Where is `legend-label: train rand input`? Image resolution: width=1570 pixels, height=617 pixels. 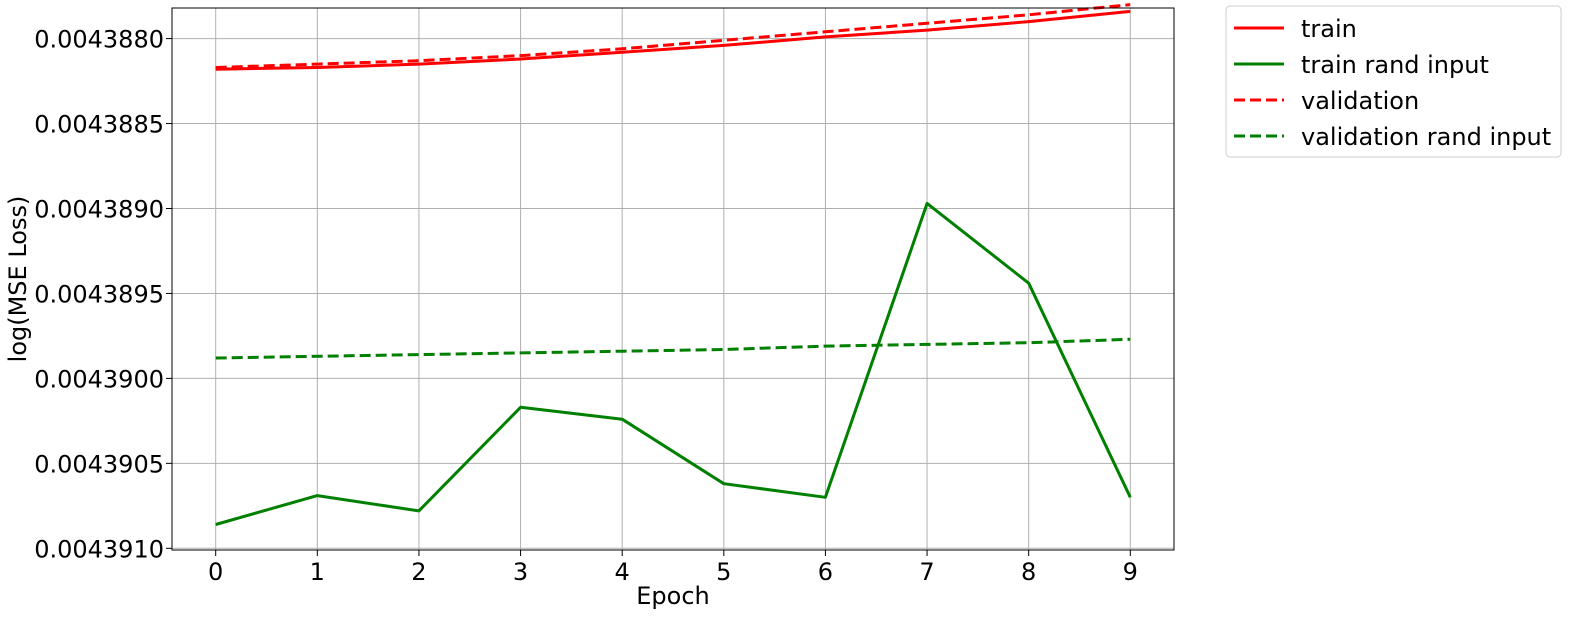
legend-label: train rand input is located at coordinates (1395, 65).